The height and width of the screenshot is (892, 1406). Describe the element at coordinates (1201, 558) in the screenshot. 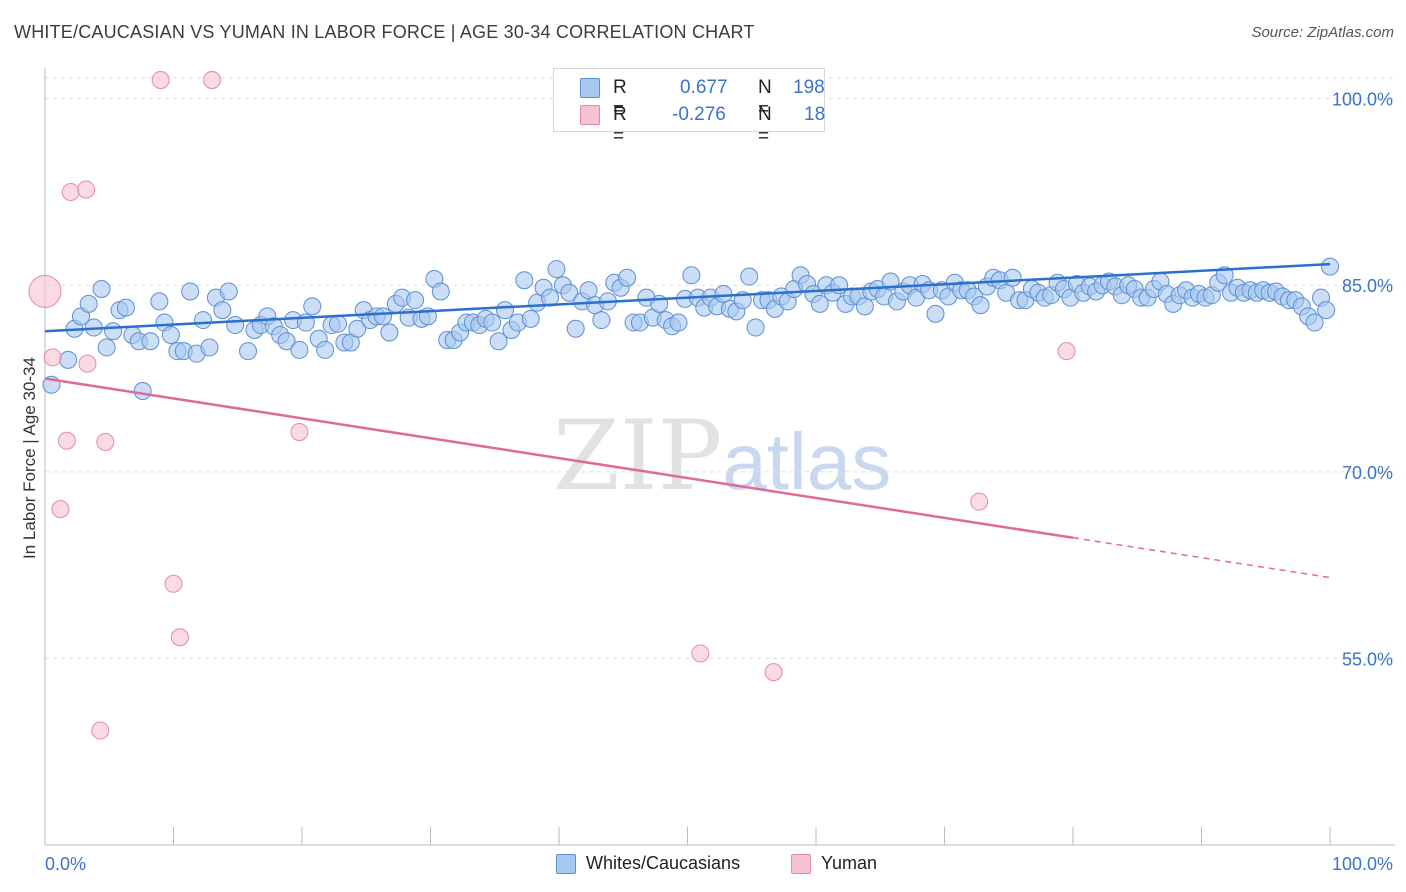

I see `yuman-trendline-extension` at that location.